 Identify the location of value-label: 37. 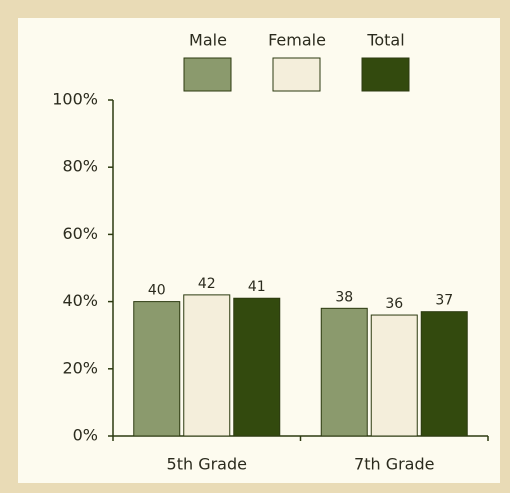
(444, 301).